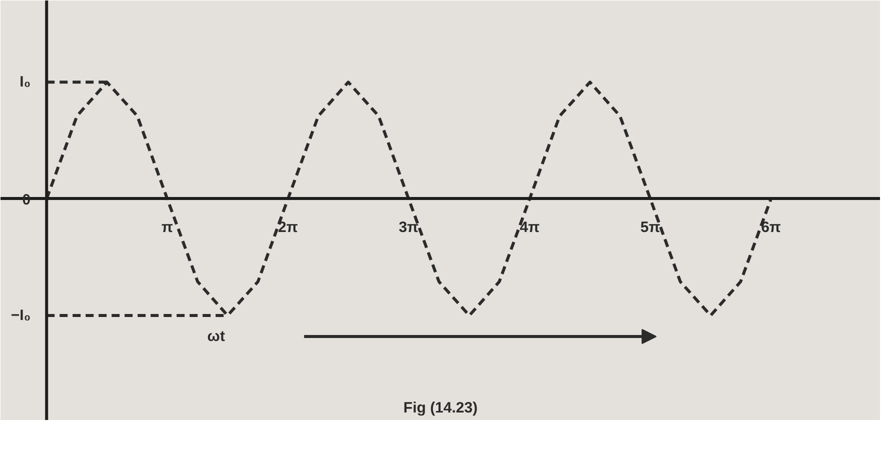  What do you see at coordinates (650, 227) in the screenshot?
I see `x-tick-label: 5π` at bounding box center [650, 227].